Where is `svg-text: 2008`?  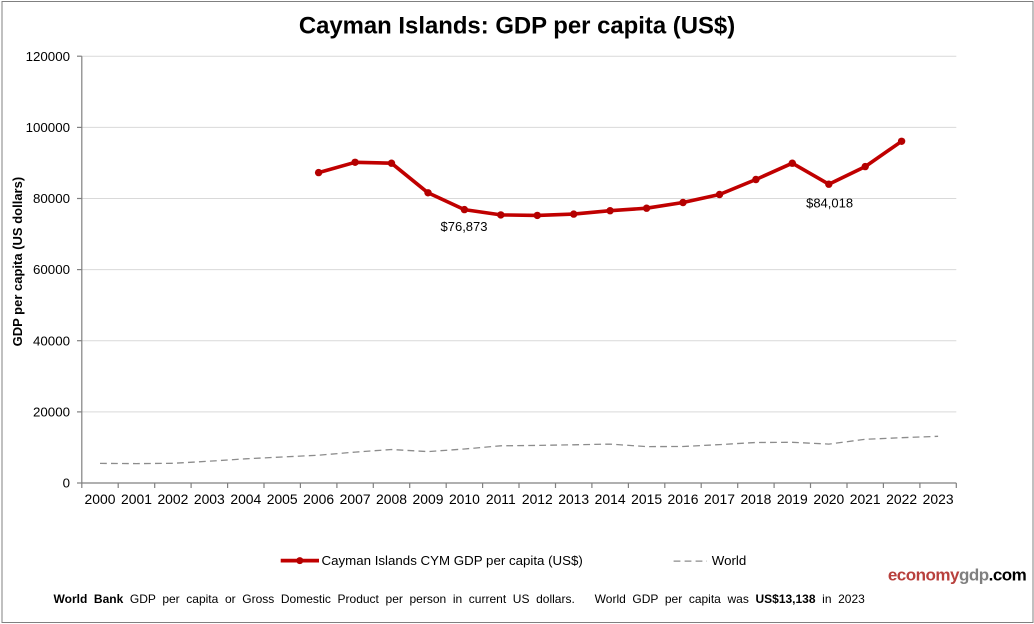
svg-text: 2008 is located at coordinates (391, 499).